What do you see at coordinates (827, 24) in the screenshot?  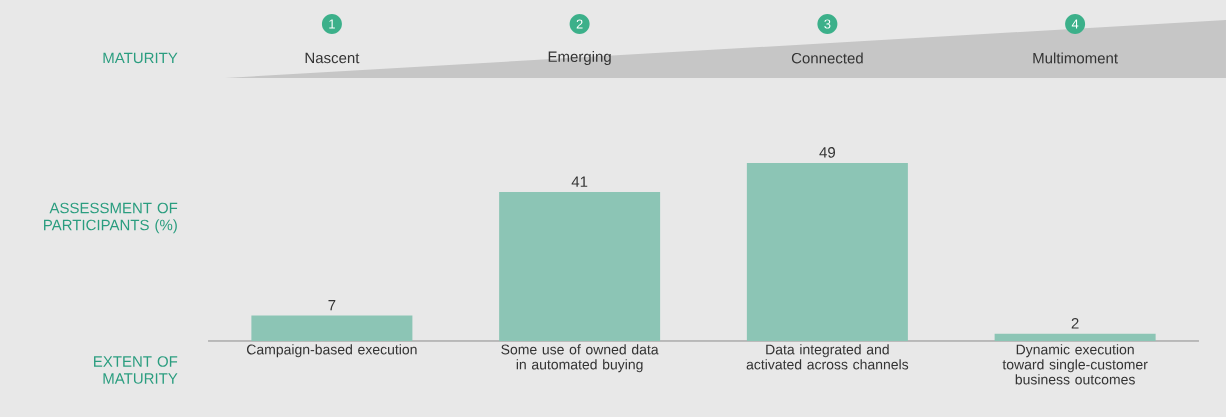 I see `text: 3` at bounding box center [827, 24].